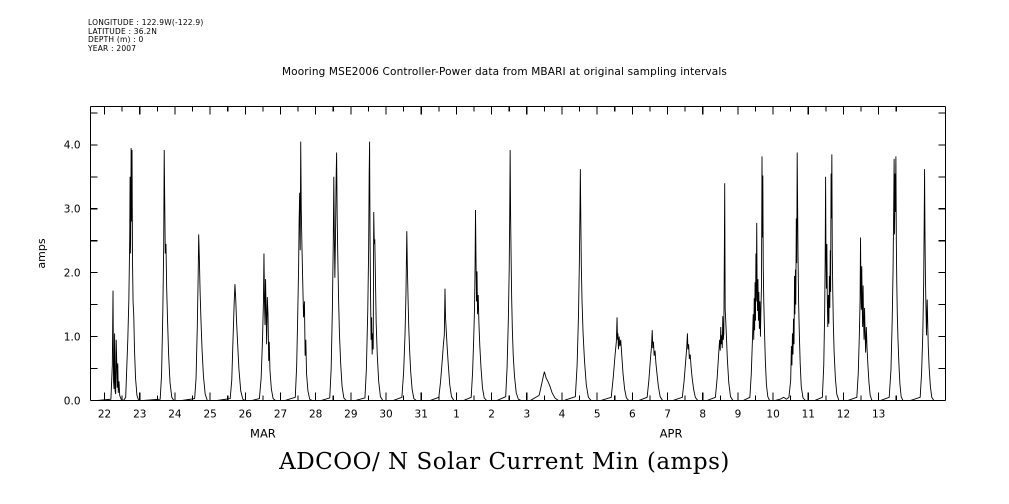  I want to click on x-tick-label: 28, so click(315, 415).